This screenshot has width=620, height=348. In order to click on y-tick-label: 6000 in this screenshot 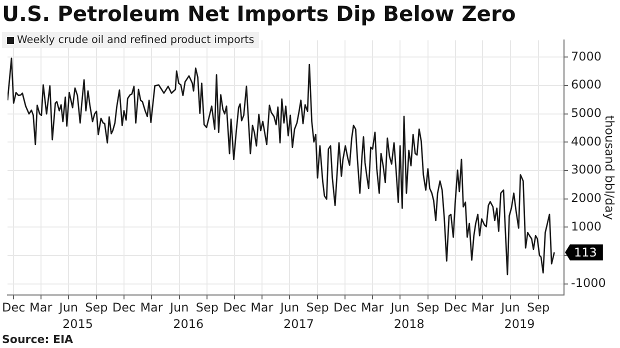, I will do `click(586, 85)`.